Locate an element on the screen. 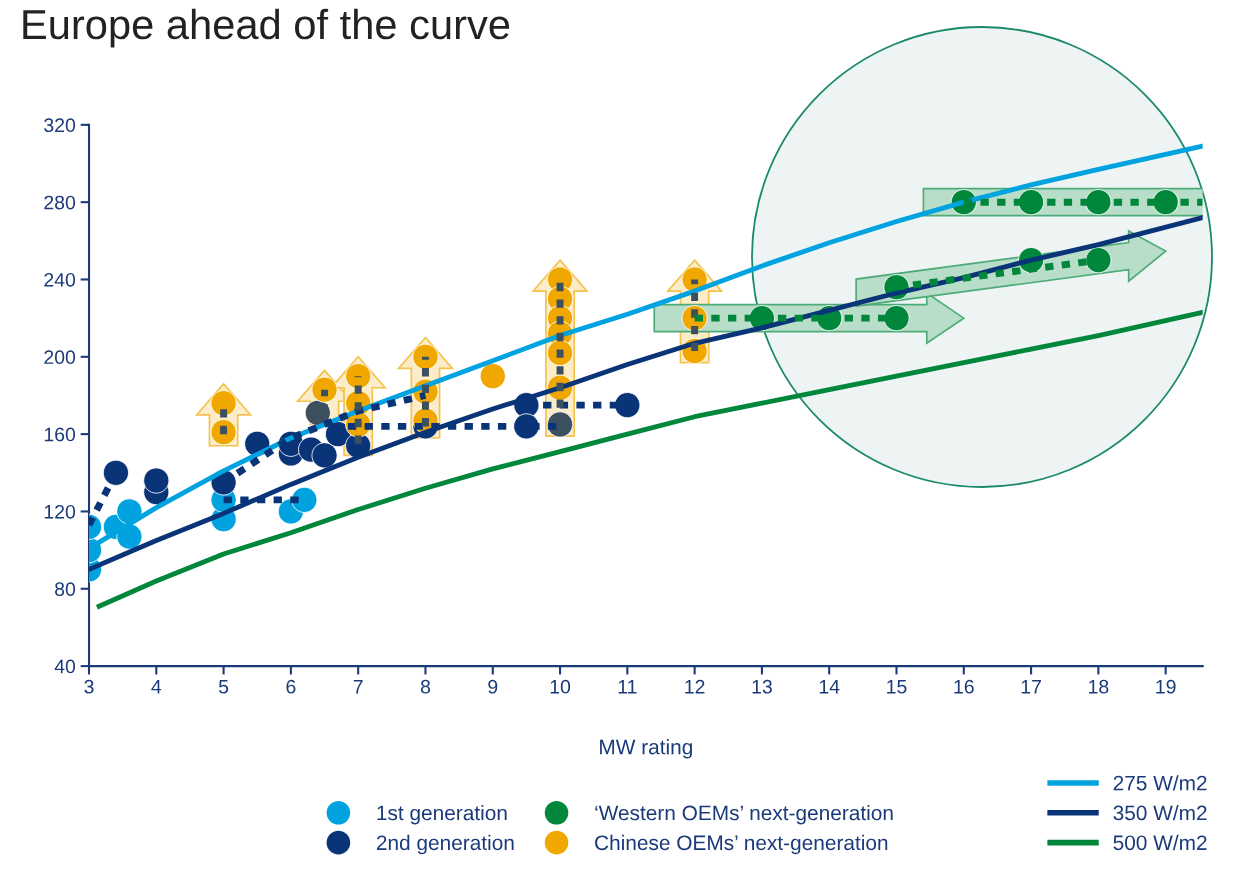 This screenshot has height=873, width=1245. y-tick-label: 200 is located at coordinates (60, 357).